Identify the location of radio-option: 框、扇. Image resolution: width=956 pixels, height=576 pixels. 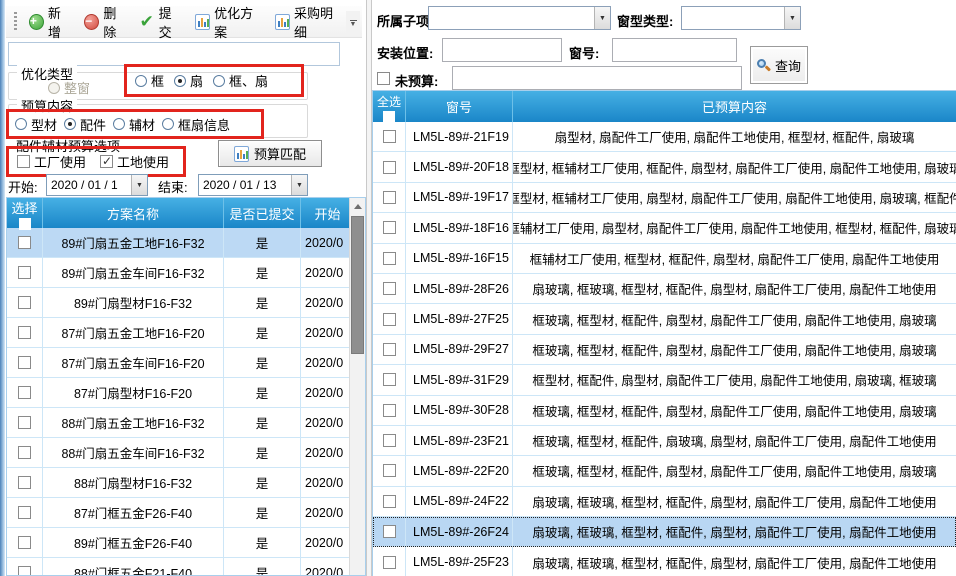
(240, 80).